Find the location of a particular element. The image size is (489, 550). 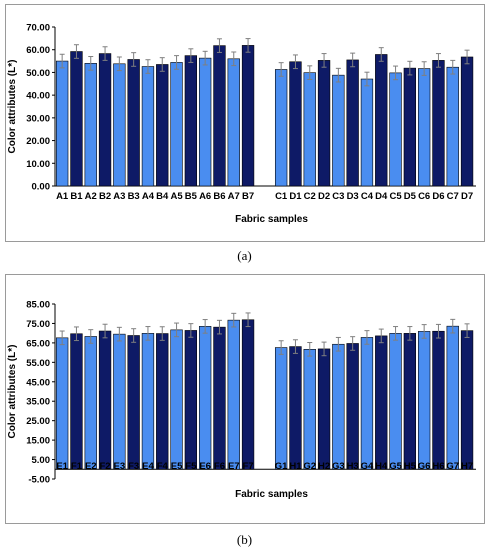

y-tick-label: 85.00 is located at coordinates (38, 305).